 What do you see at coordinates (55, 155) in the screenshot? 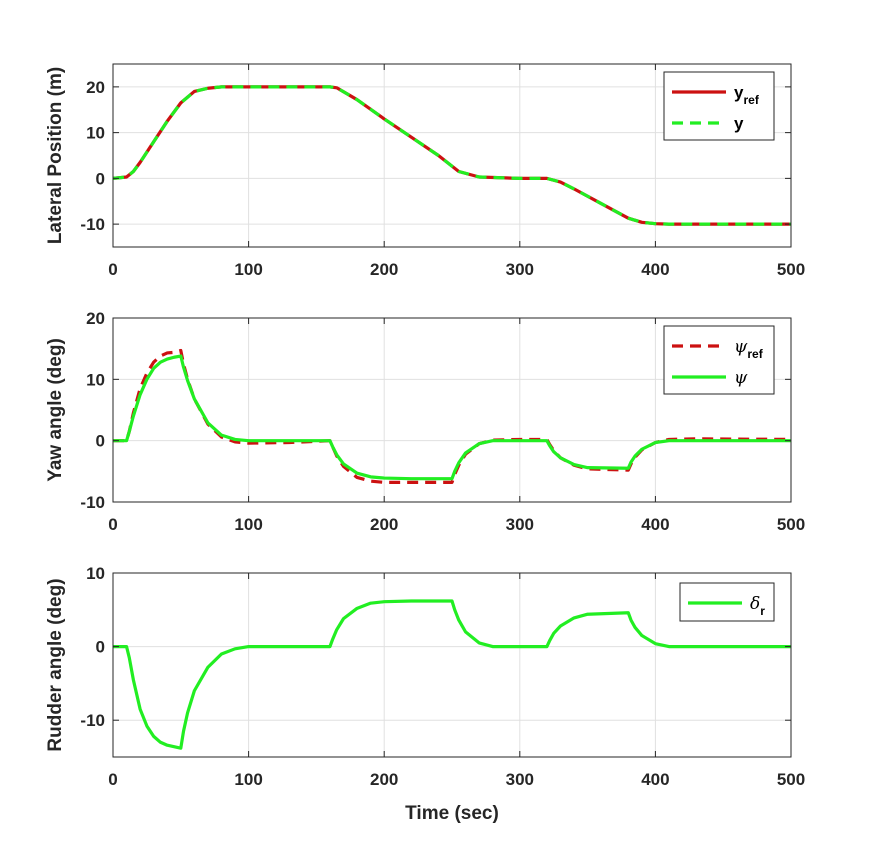
I see `y-axis-label: Lateral Position (m)` at bounding box center [55, 155].